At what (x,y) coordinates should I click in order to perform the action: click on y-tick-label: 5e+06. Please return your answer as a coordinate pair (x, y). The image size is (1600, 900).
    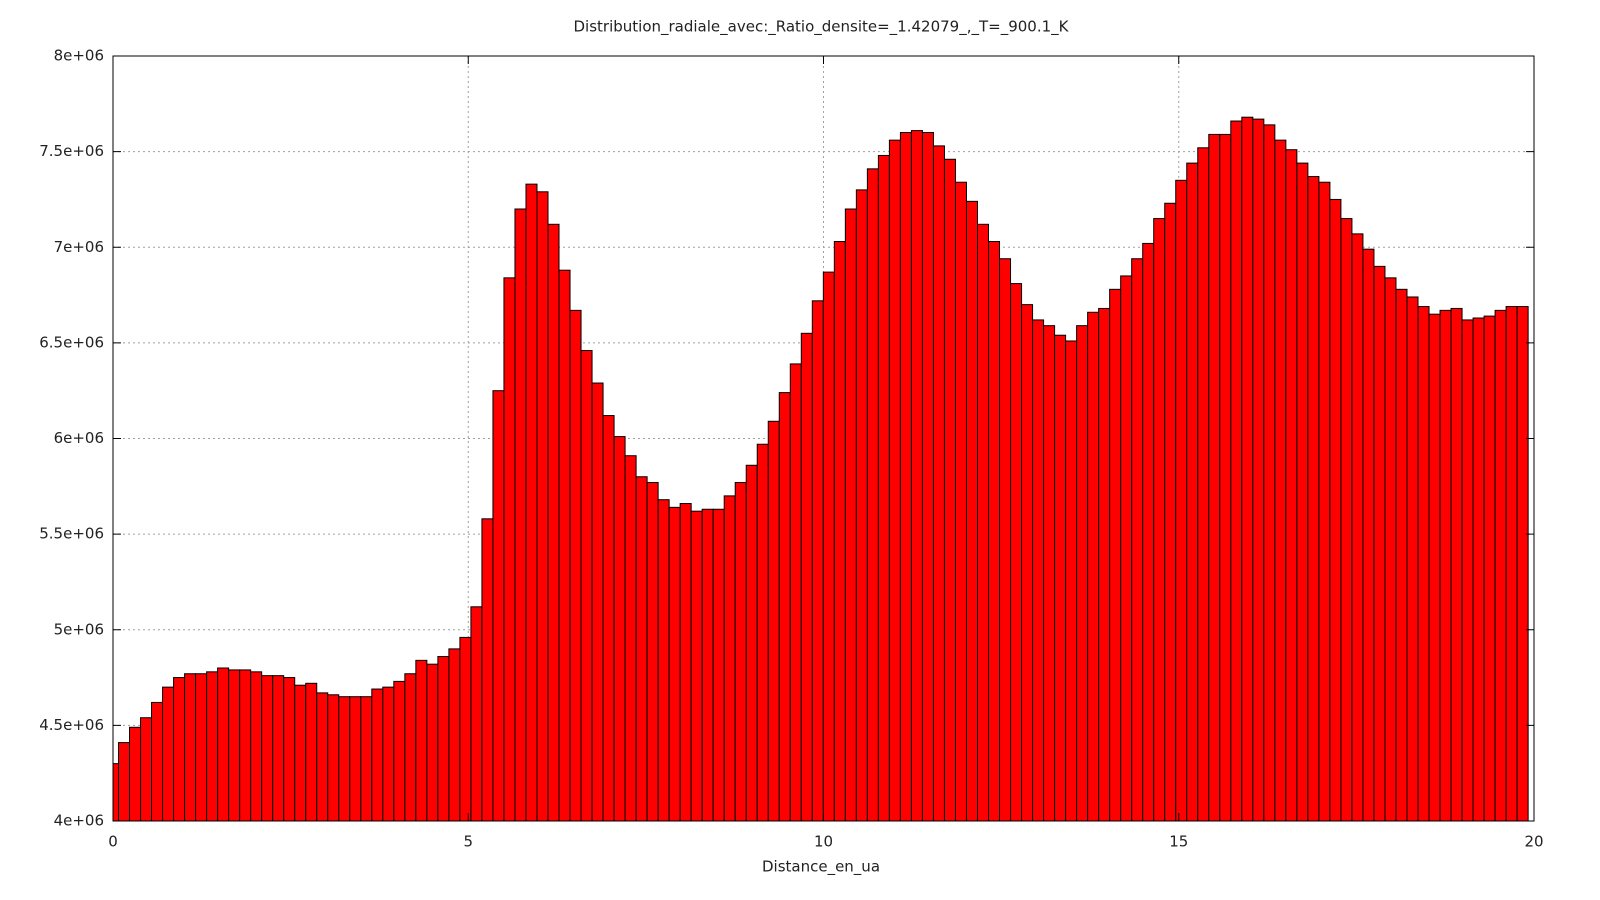
    Looking at the image, I should click on (79, 629).